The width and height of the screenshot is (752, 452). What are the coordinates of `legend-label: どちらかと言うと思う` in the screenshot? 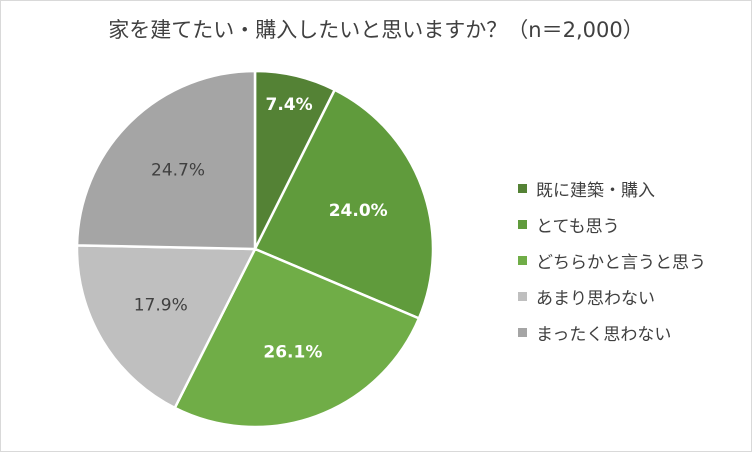 It's located at (621, 262).